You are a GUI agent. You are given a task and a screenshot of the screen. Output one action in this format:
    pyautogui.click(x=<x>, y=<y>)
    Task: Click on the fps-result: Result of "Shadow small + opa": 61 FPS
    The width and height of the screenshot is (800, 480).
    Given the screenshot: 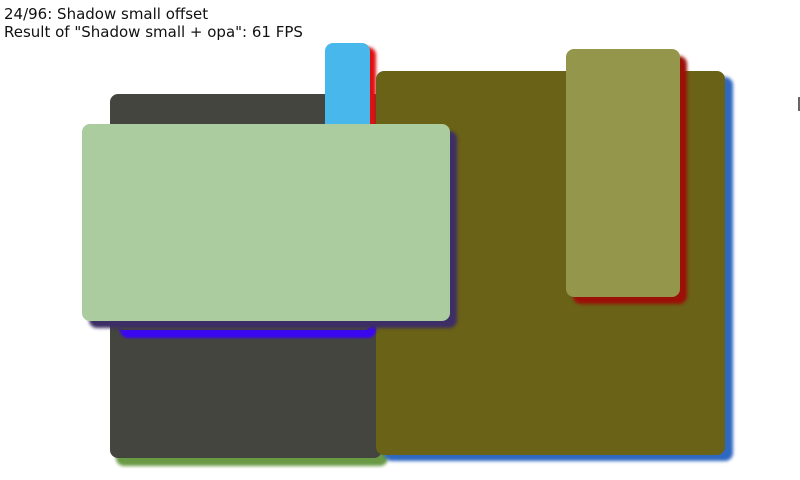 What is the action you would take?
    pyautogui.click(x=153, y=32)
    